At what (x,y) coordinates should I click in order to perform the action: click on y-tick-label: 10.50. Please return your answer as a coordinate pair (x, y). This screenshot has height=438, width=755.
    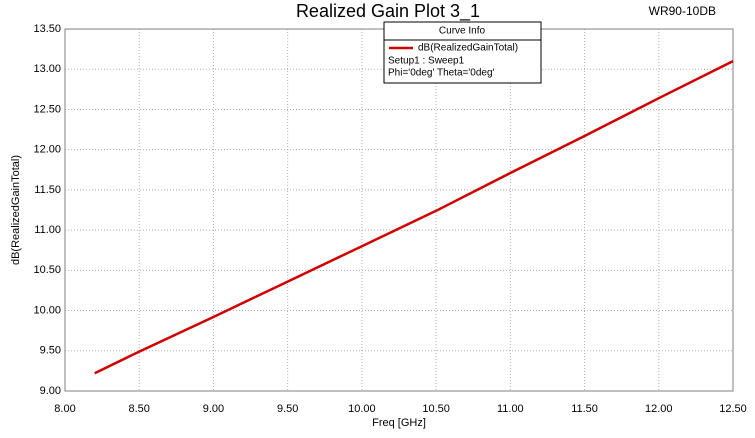
    Looking at the image, I should click on (47, 270).